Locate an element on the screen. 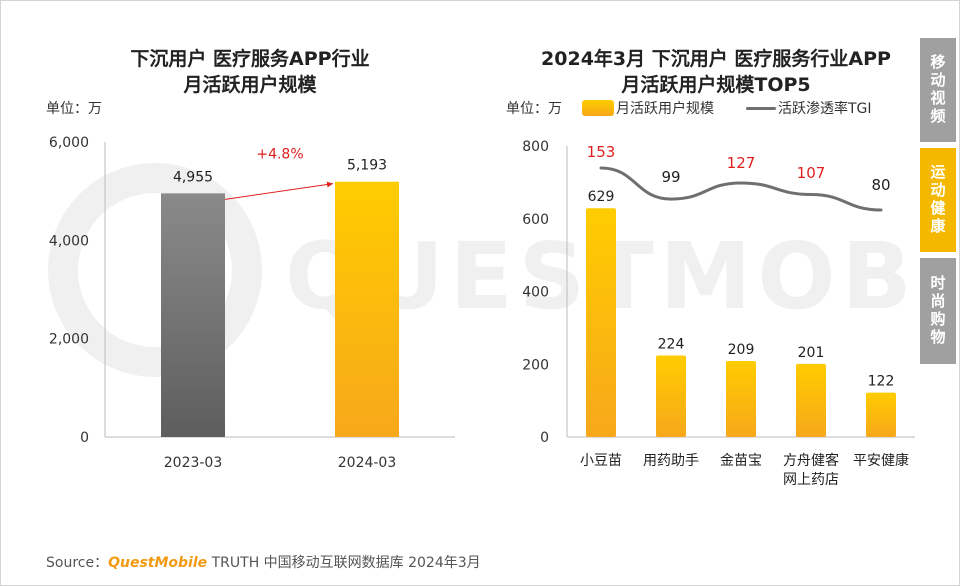  right-x-tick-label: 网上药店 is located at coordinates (811, 480).